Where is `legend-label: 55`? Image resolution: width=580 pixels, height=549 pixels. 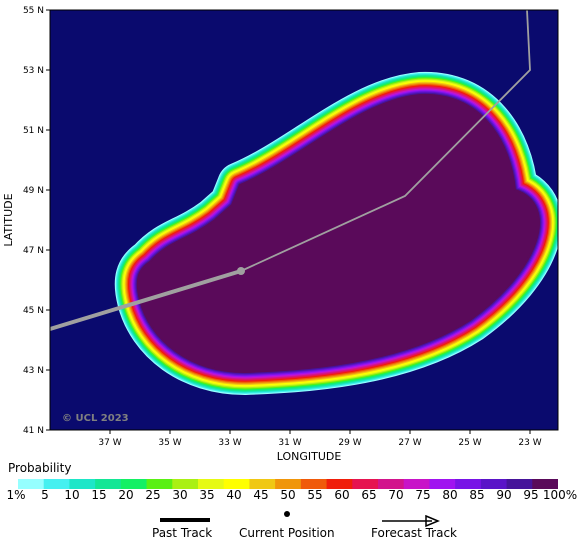 legend-label: 55 is located at coordinates (315, 495).